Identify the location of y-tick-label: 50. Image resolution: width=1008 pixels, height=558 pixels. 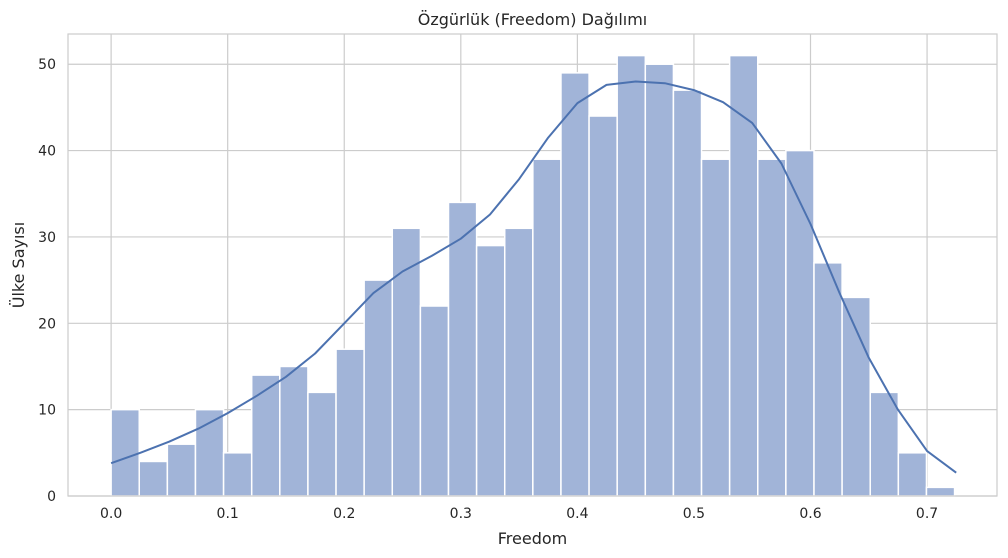
(47, 65).